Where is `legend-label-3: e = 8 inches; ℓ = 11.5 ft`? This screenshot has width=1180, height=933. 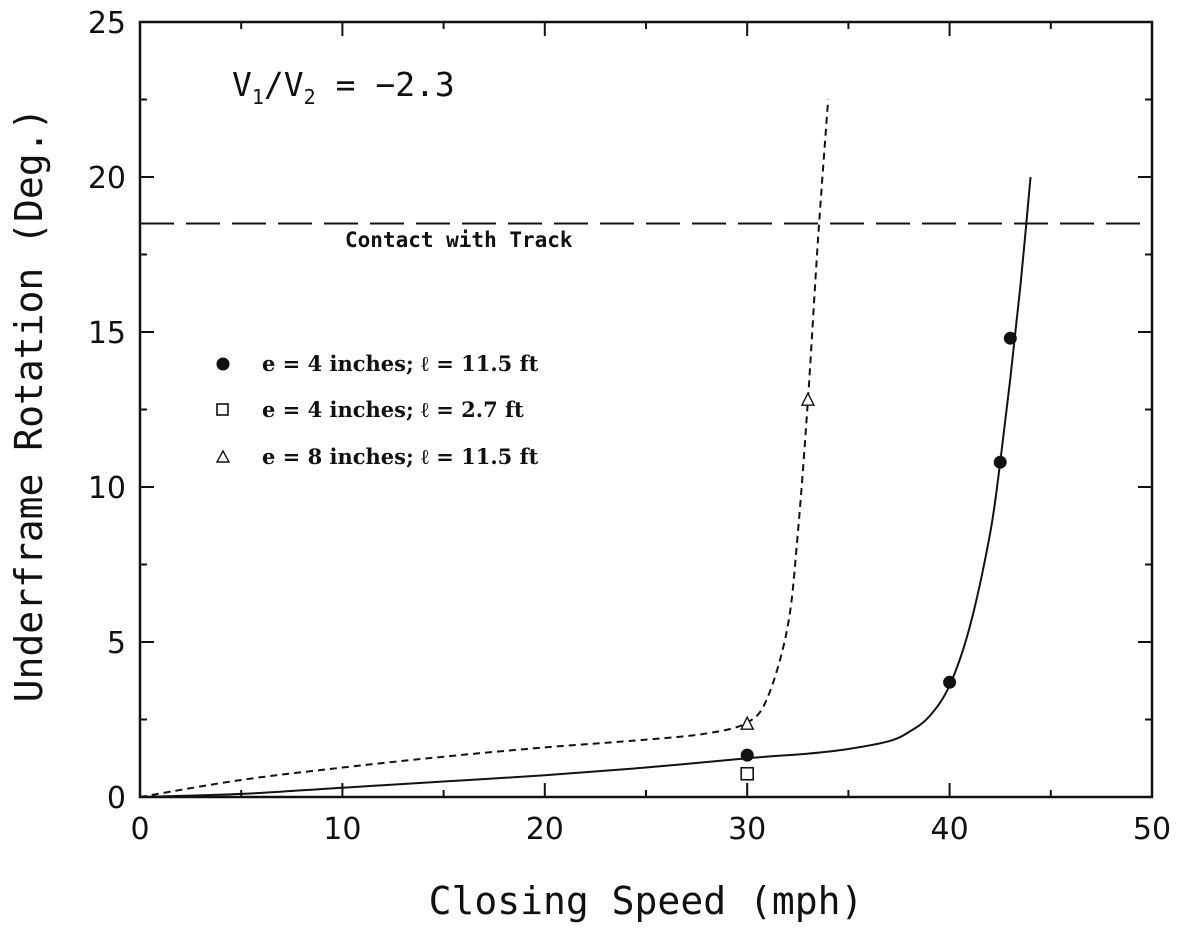
legend-label-3: e = 8 inches; ℓ = 11.5 ft is located at coordinates (400, 456).